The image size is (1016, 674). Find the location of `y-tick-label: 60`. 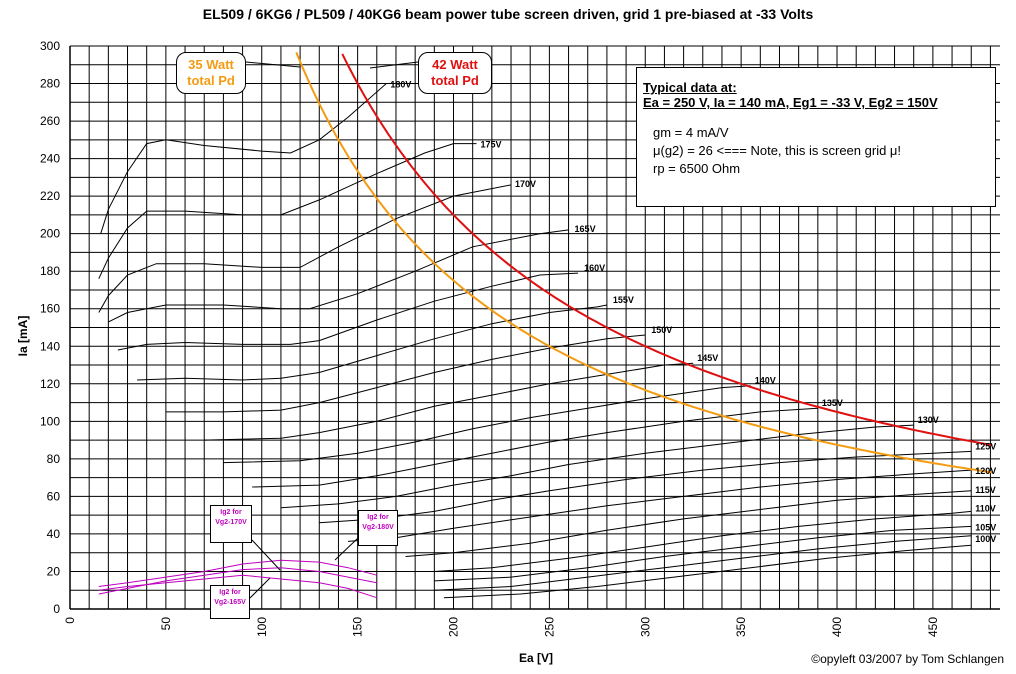

y-tick-label: 60 is located at coordinates (54, 496).